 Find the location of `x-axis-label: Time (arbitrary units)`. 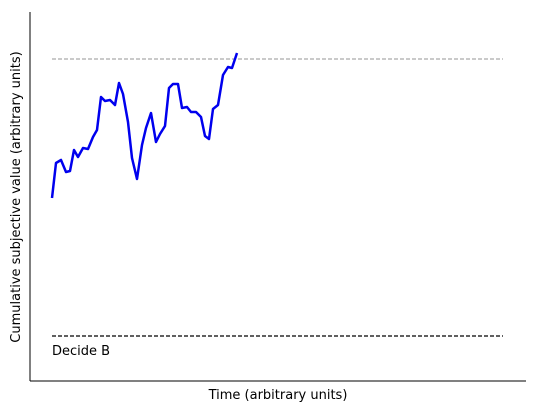

x-axis-label: Time (arbitrary units) is located at coordinates (278, 395).